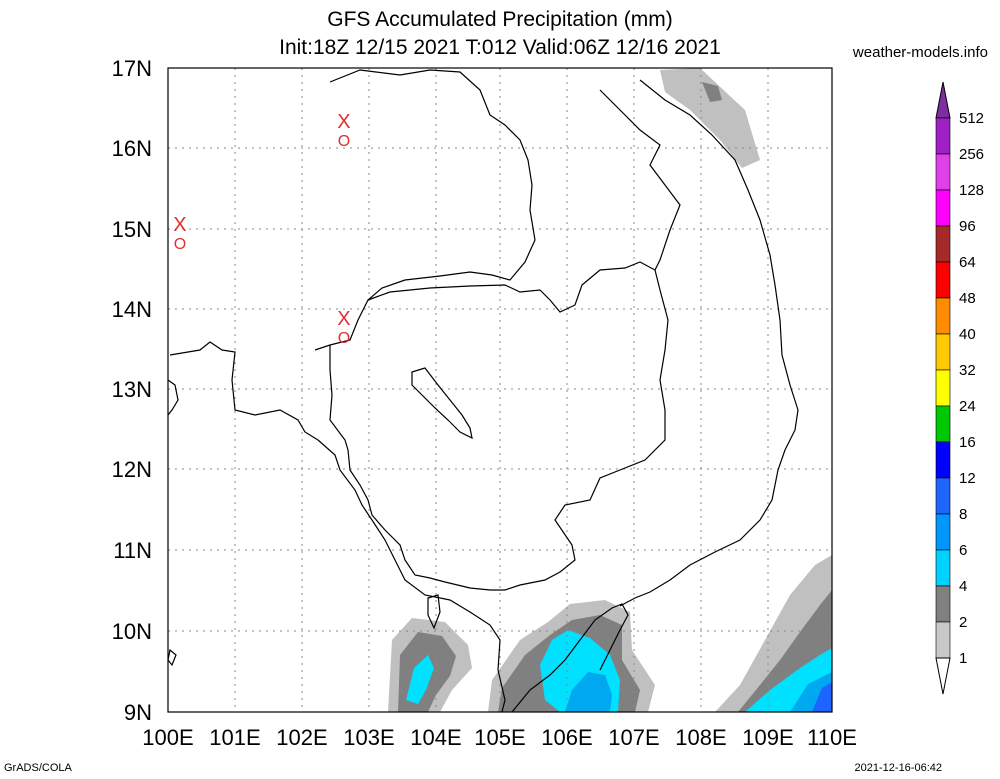 The width and height of the screenshot is (1000, 779). What do you see at coordinates (435, 737) in the screenshot?
I see `lon-label: 104E` at bounding box center [435, 737].